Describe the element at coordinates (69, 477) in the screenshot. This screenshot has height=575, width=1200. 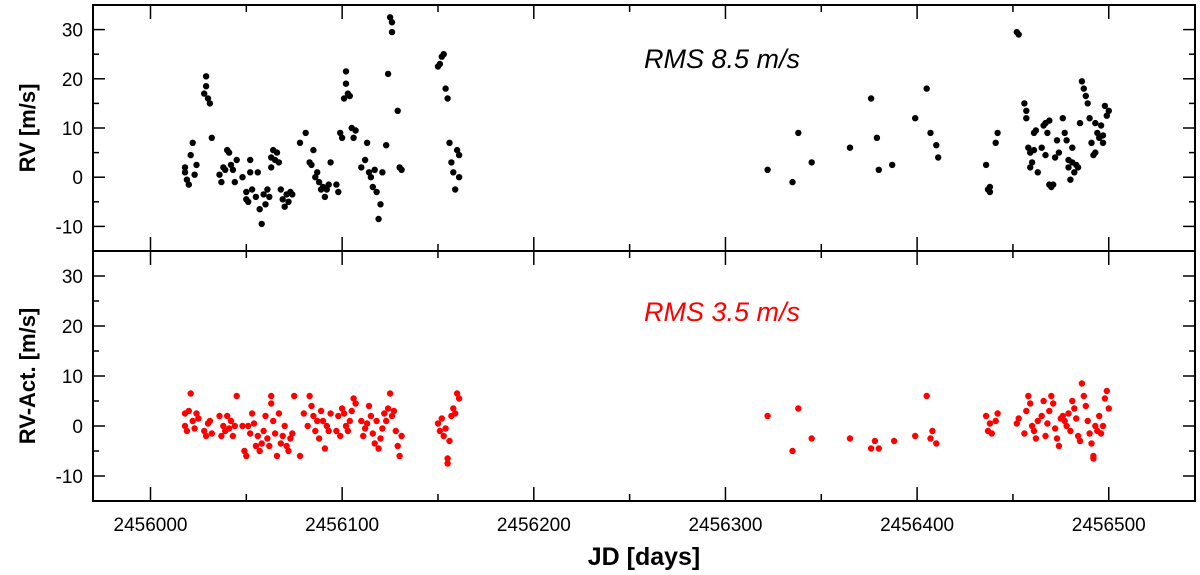
I see `y-tick-label: -10` at that location.